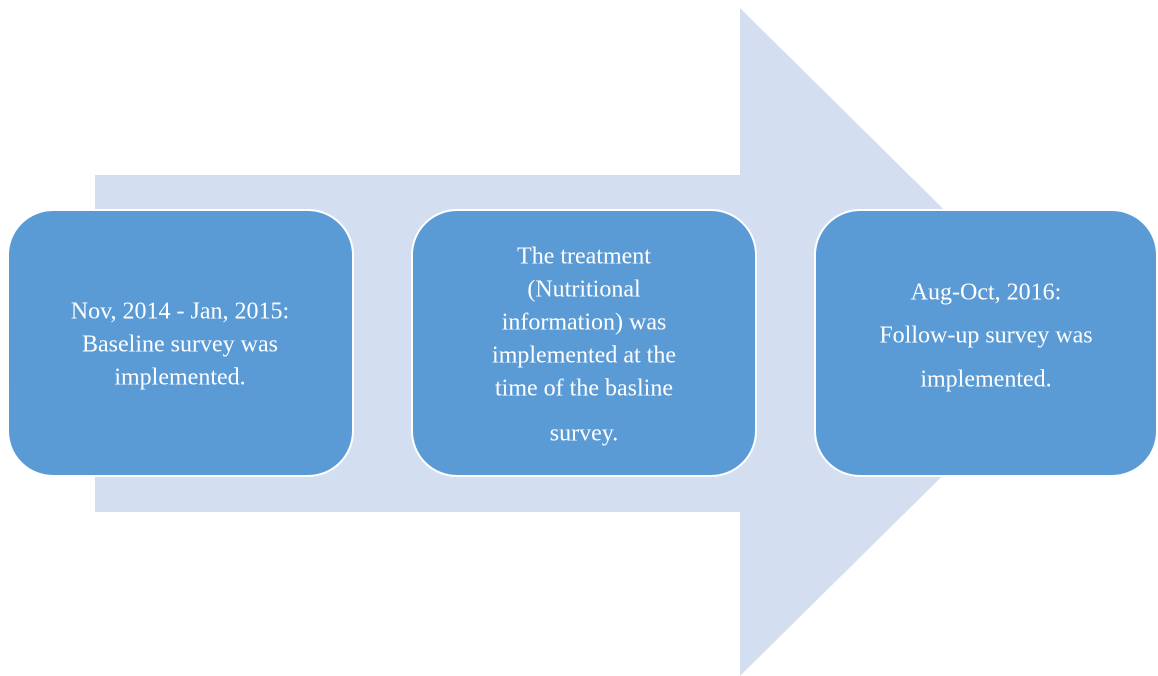 This screenshot has width=1158, height=676. What do you see at coordinates (985, 336) in the screenshot?
I see `step-text: Follow-up survey was` at bounding box center [985, 336].